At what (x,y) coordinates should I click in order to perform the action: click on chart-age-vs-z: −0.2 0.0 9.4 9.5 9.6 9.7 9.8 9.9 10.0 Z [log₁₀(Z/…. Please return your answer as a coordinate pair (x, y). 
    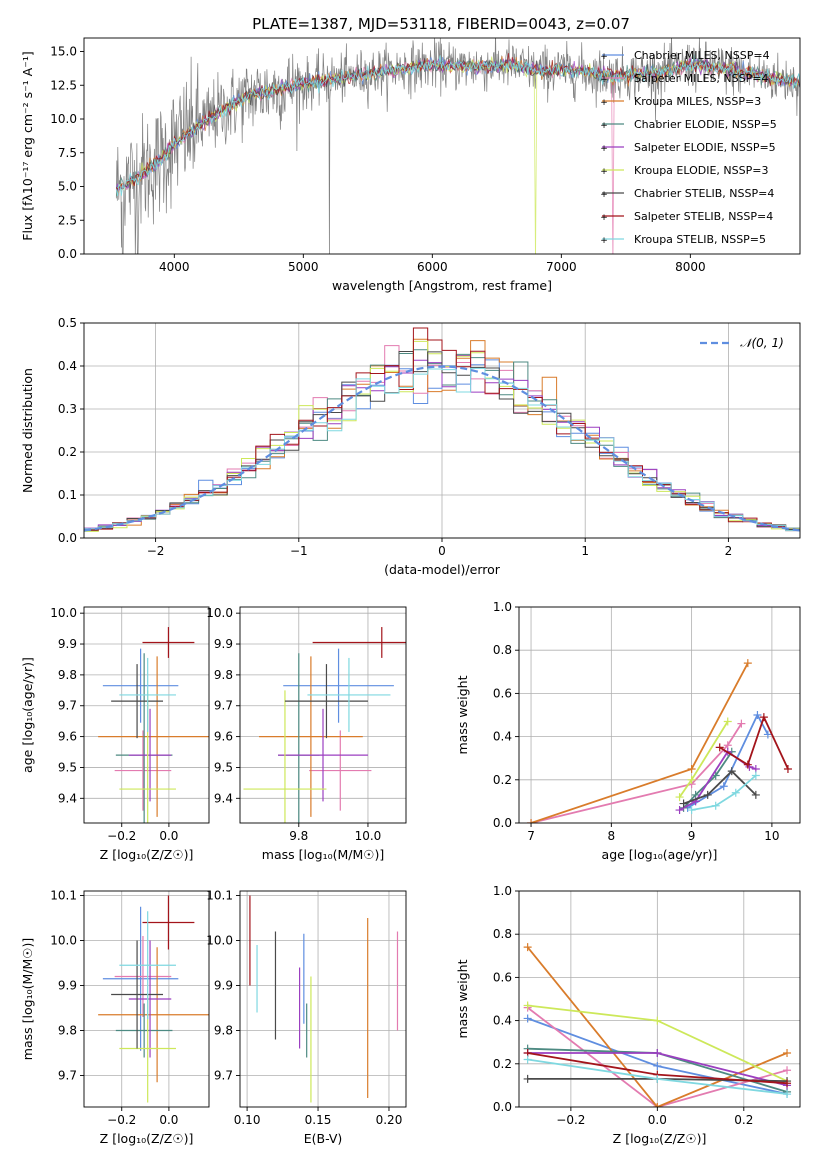
    Looking at the image, I should click on (115, 734).